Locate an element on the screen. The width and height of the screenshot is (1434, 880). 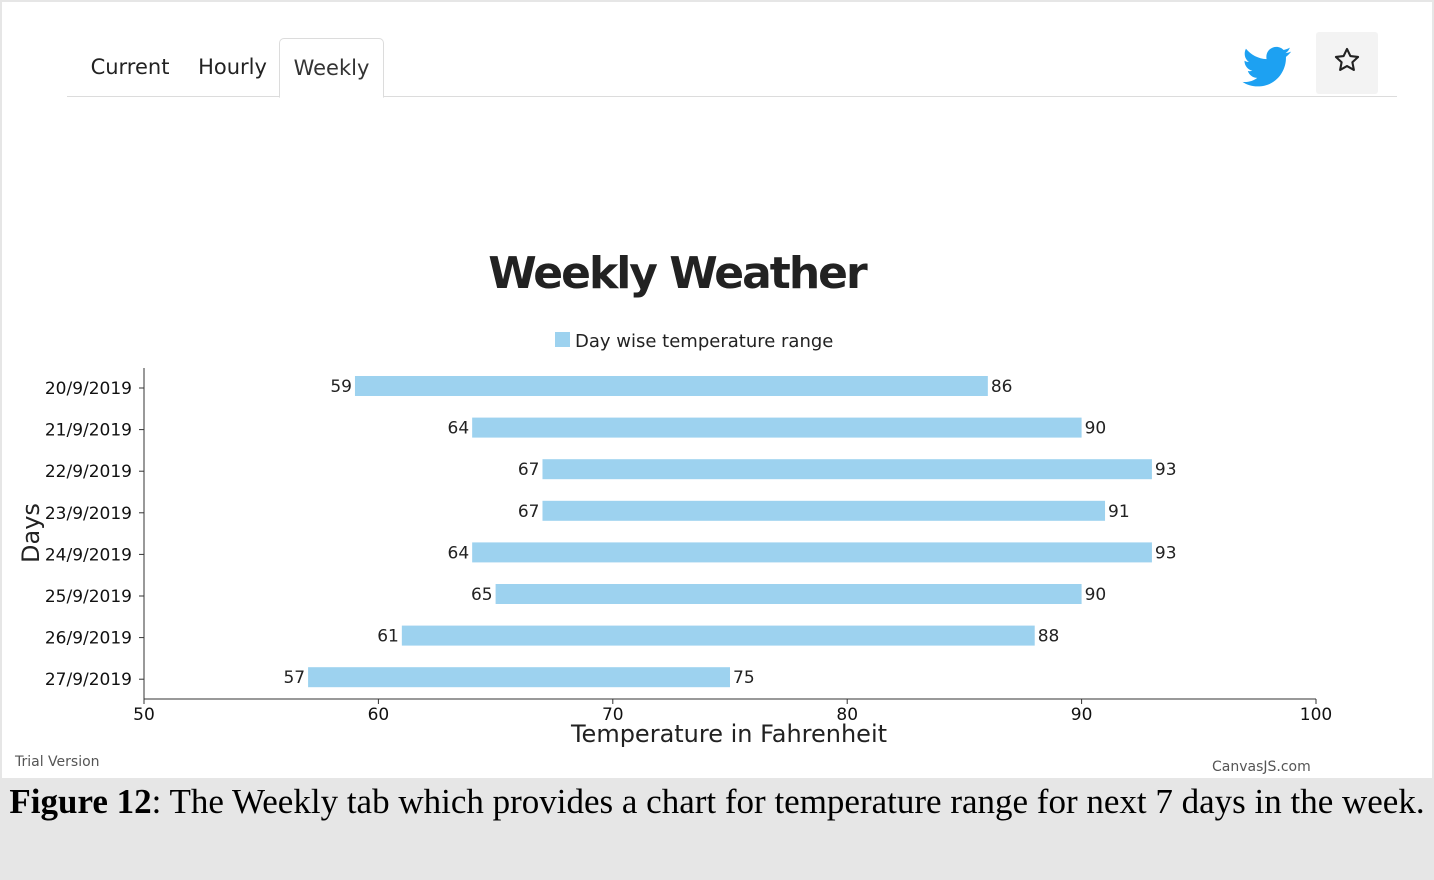
y-tick-label: 24/9/2019 is located at coordinates (88, 555).